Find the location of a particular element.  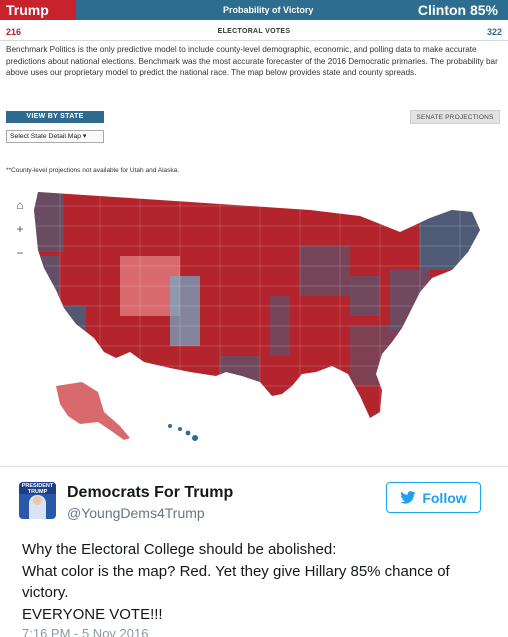

view-by-state-button: VIEW BY STATE is located at coordinates (55, 117).